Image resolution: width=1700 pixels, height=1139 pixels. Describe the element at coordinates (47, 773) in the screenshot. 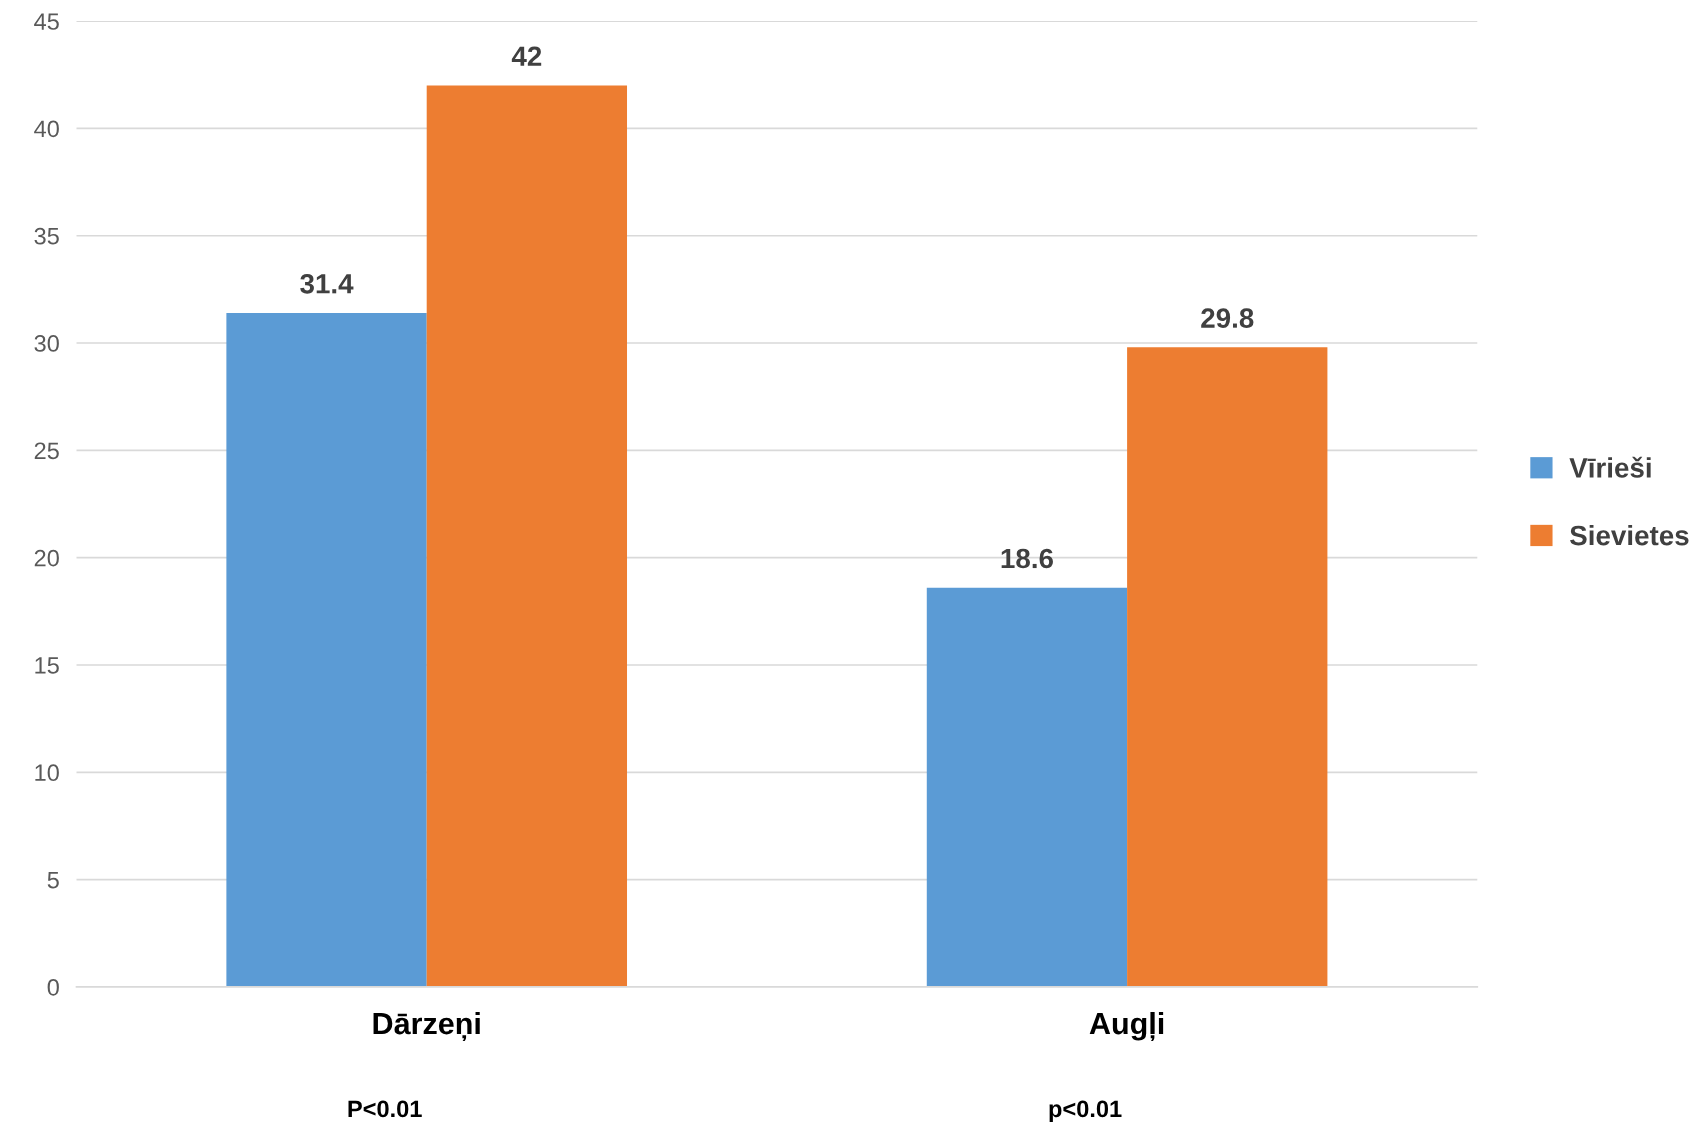

I see `y-tick-label: 10` at that location.